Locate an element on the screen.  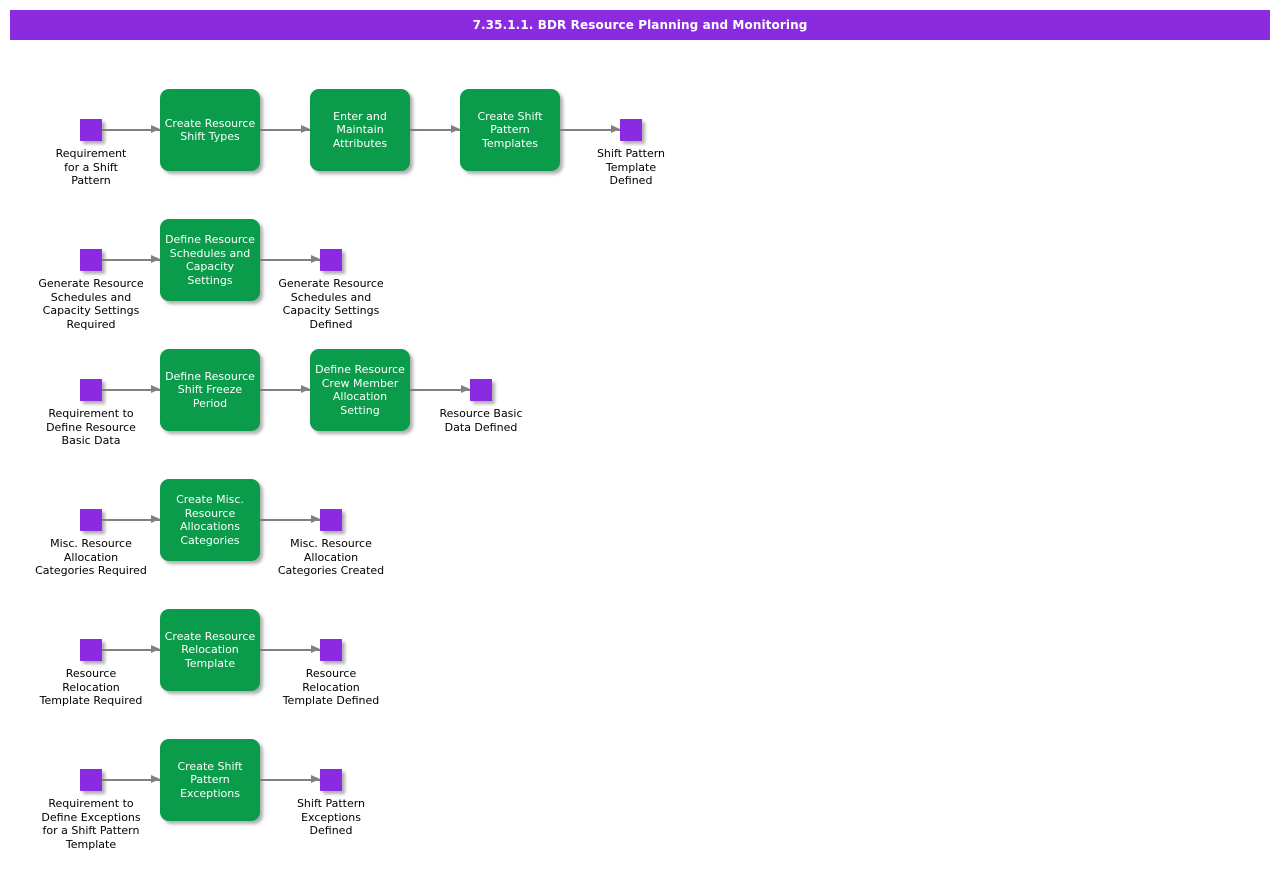
task-define-resource-shift-freeze-period: Define Resource Shift Freeze Period is located at coordinates (210, 390).